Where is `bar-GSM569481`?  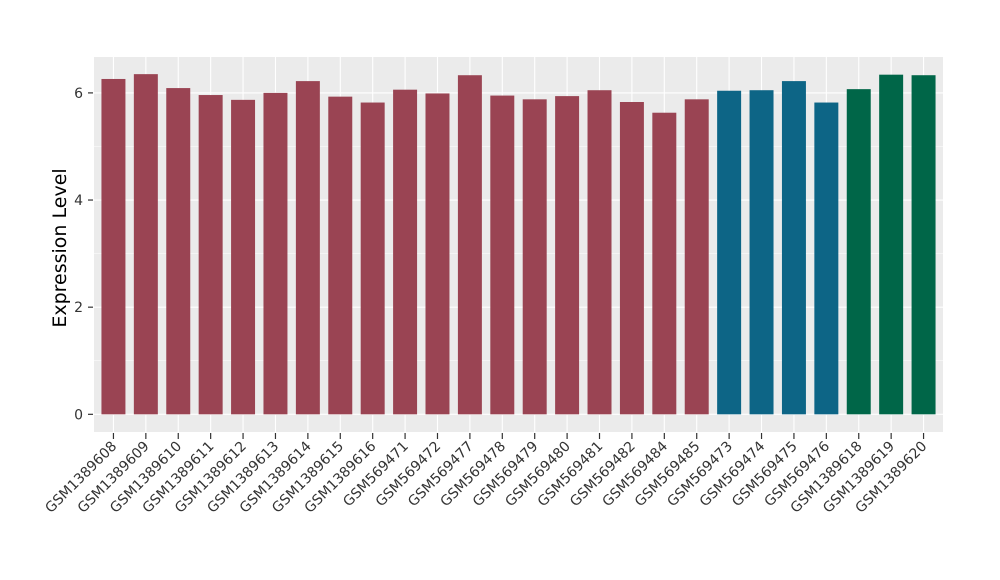
bar-GSM569481 is located at coordinates (599, 252).